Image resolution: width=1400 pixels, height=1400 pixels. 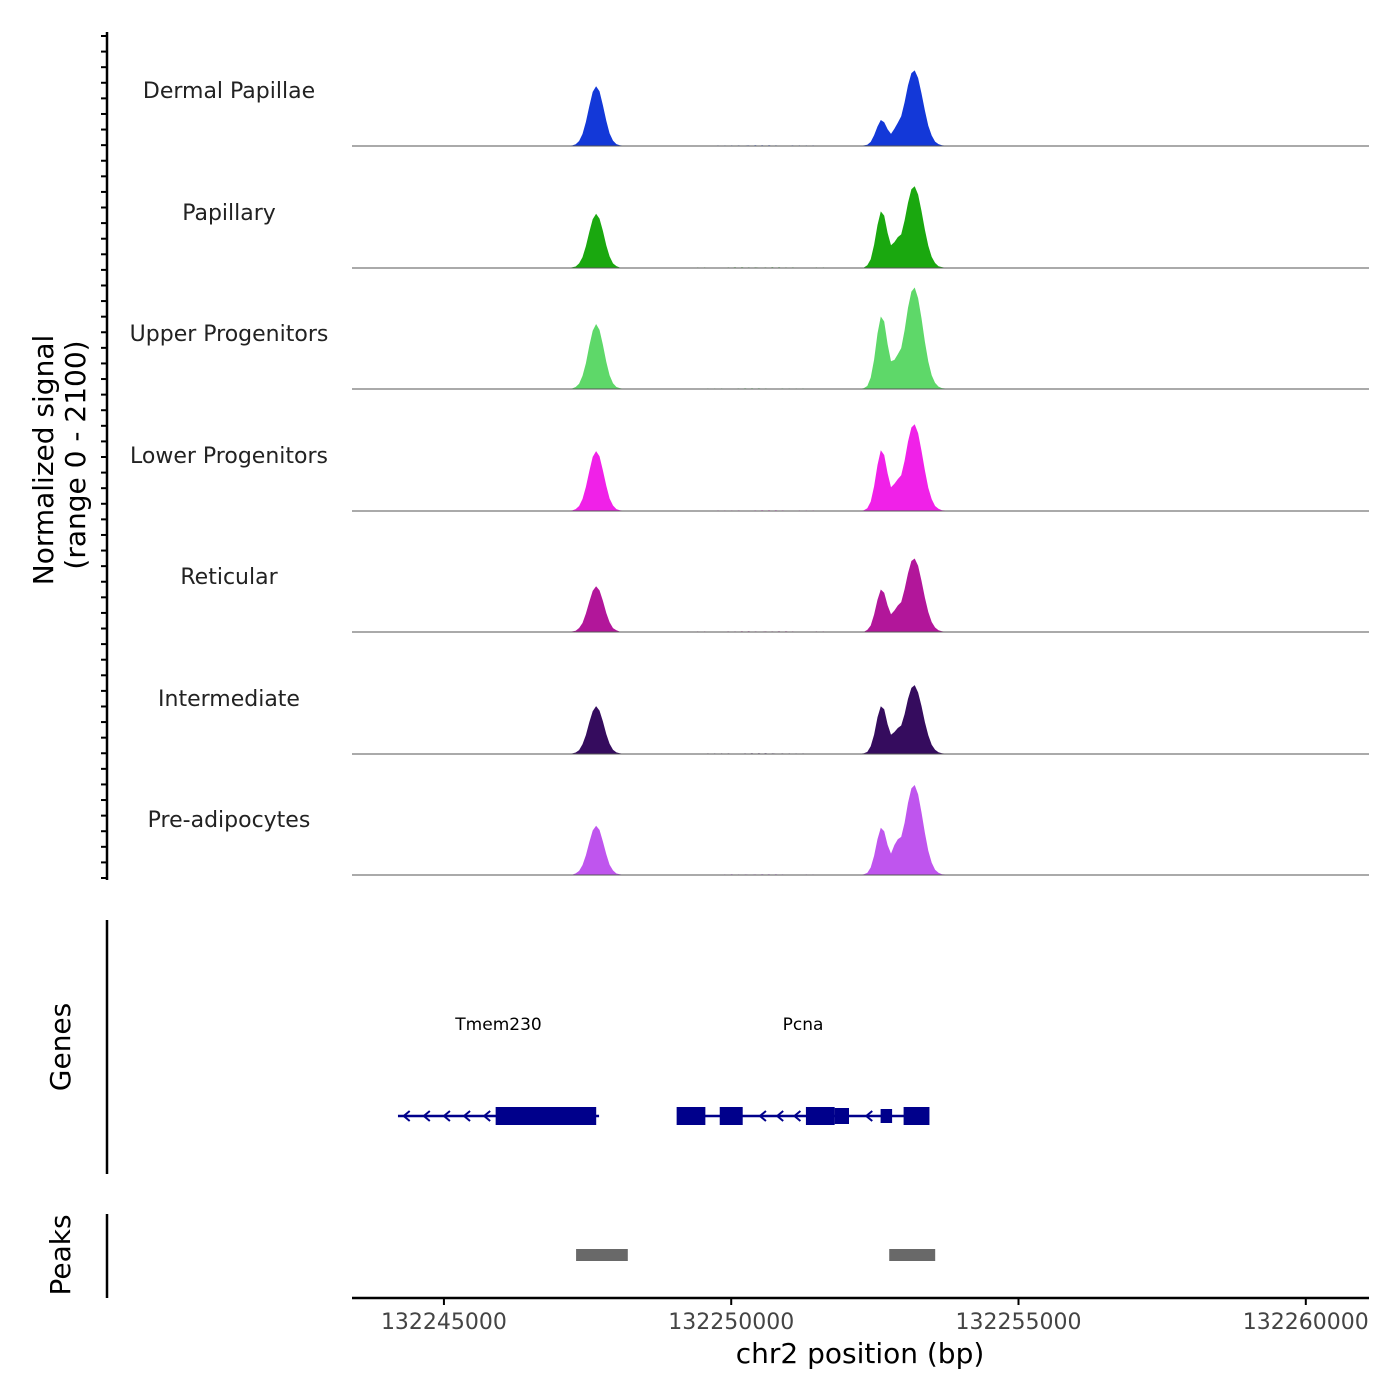 What do you see at coordinates (1306, 1322) in the screenshot?
I see `x-tick-label: 132260000` at bounding box center [1306, 1322].